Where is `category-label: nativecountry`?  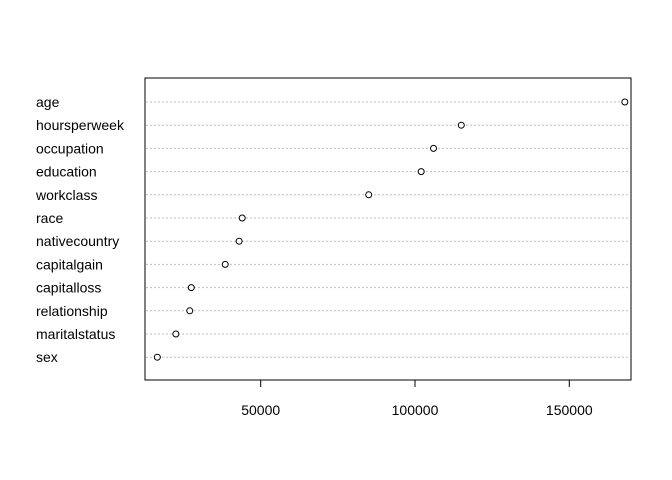 category-label: nativecountry is located at coordinates (77, 241).